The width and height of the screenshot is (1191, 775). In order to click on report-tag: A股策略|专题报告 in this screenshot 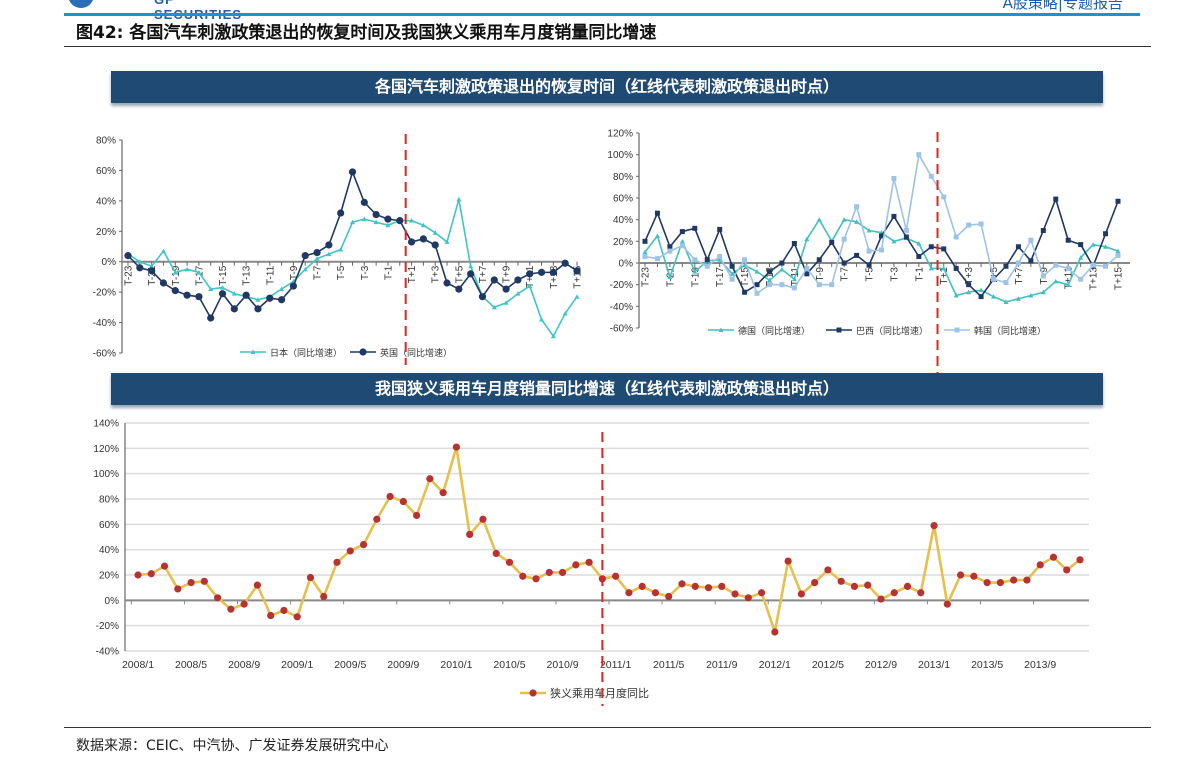, I will do `click(1062, 6)`.